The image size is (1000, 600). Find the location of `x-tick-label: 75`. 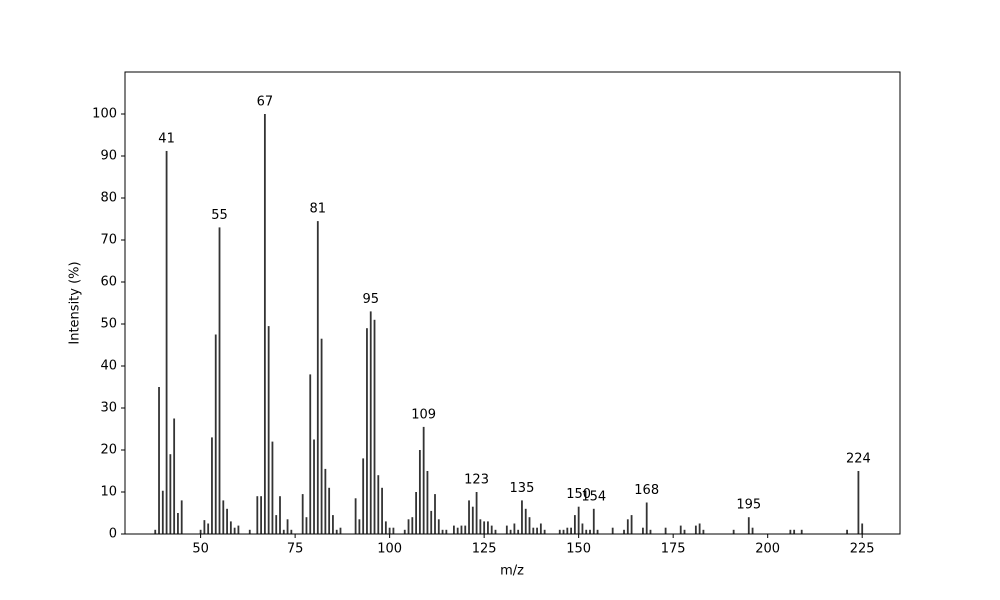

x-tick-label: 75 is located at coordinates (295, 549).